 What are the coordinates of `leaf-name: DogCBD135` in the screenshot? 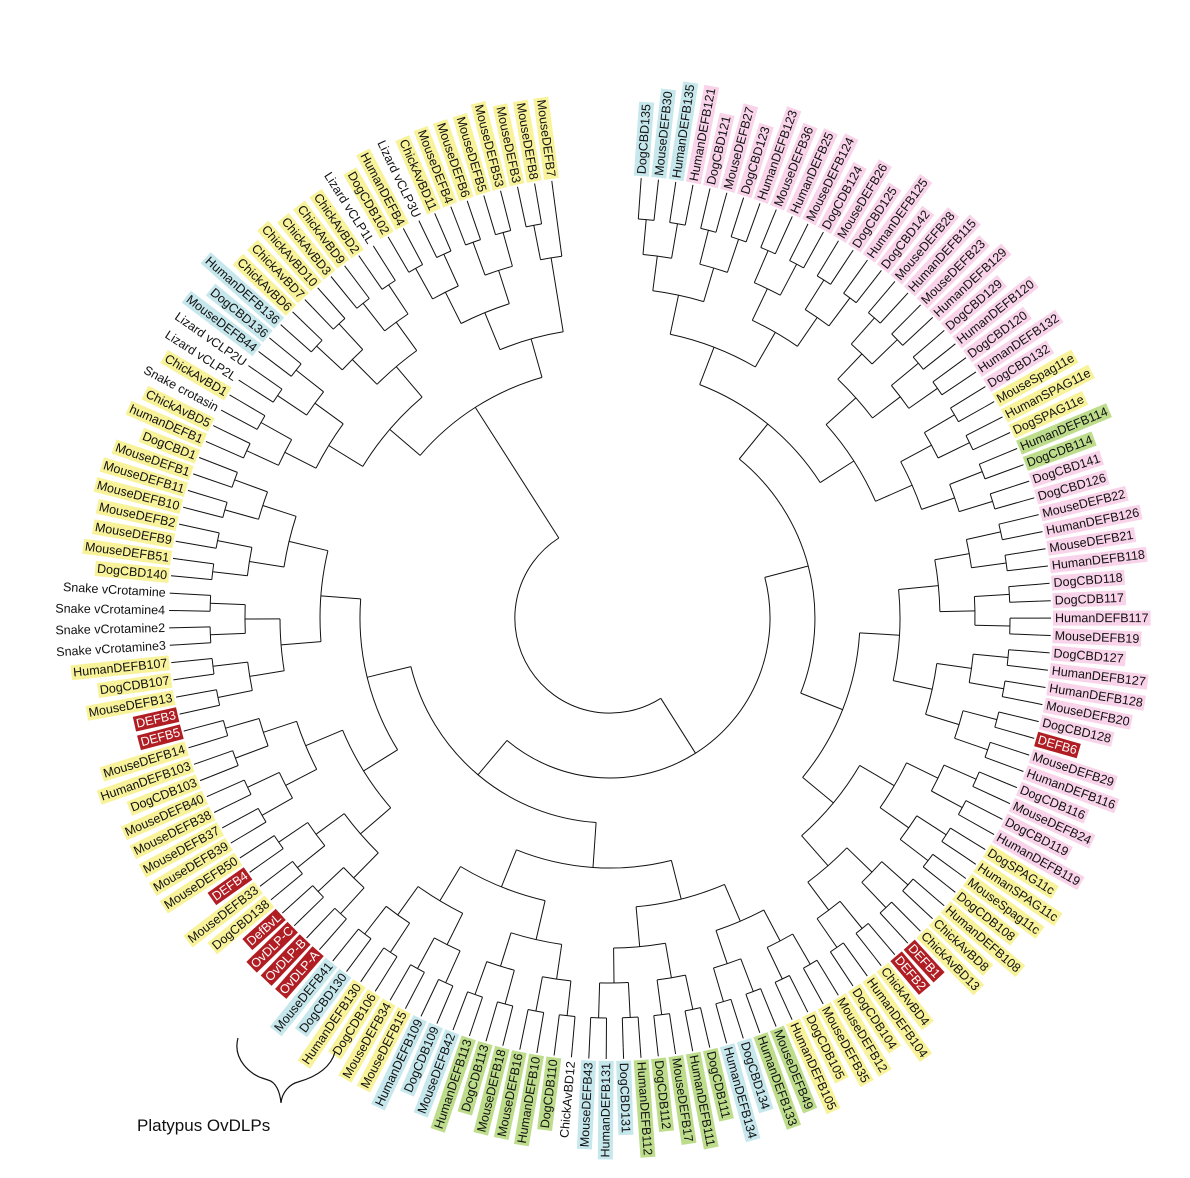 It's located at (643, 139).